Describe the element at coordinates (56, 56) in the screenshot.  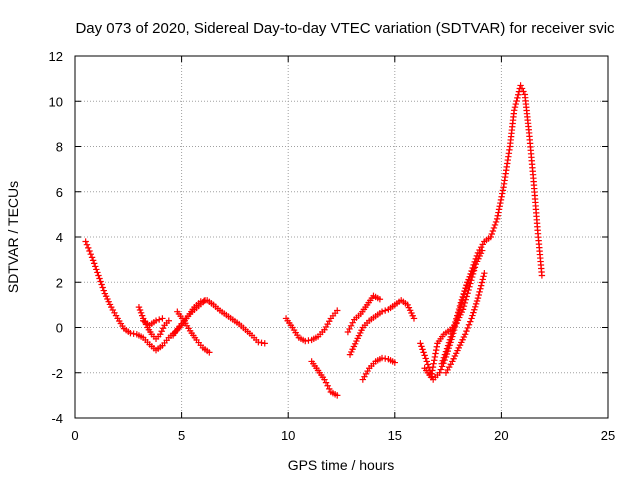
I see `y-tick-label: 12` at that location.